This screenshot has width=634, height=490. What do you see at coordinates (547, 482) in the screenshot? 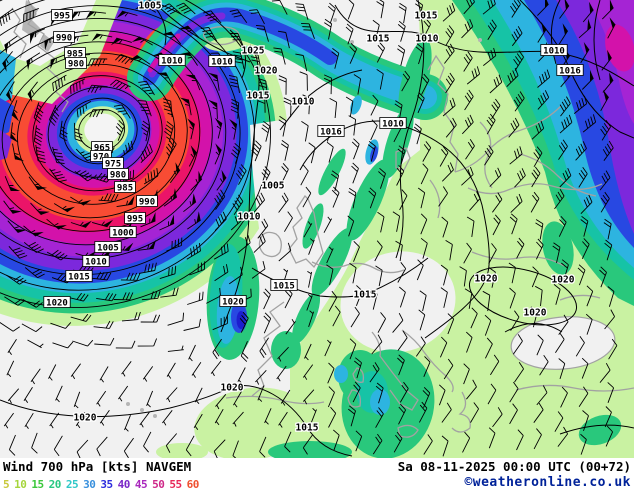
I see `copyright: ©weatheronline.co.uk` at bounding box center [547, 482].